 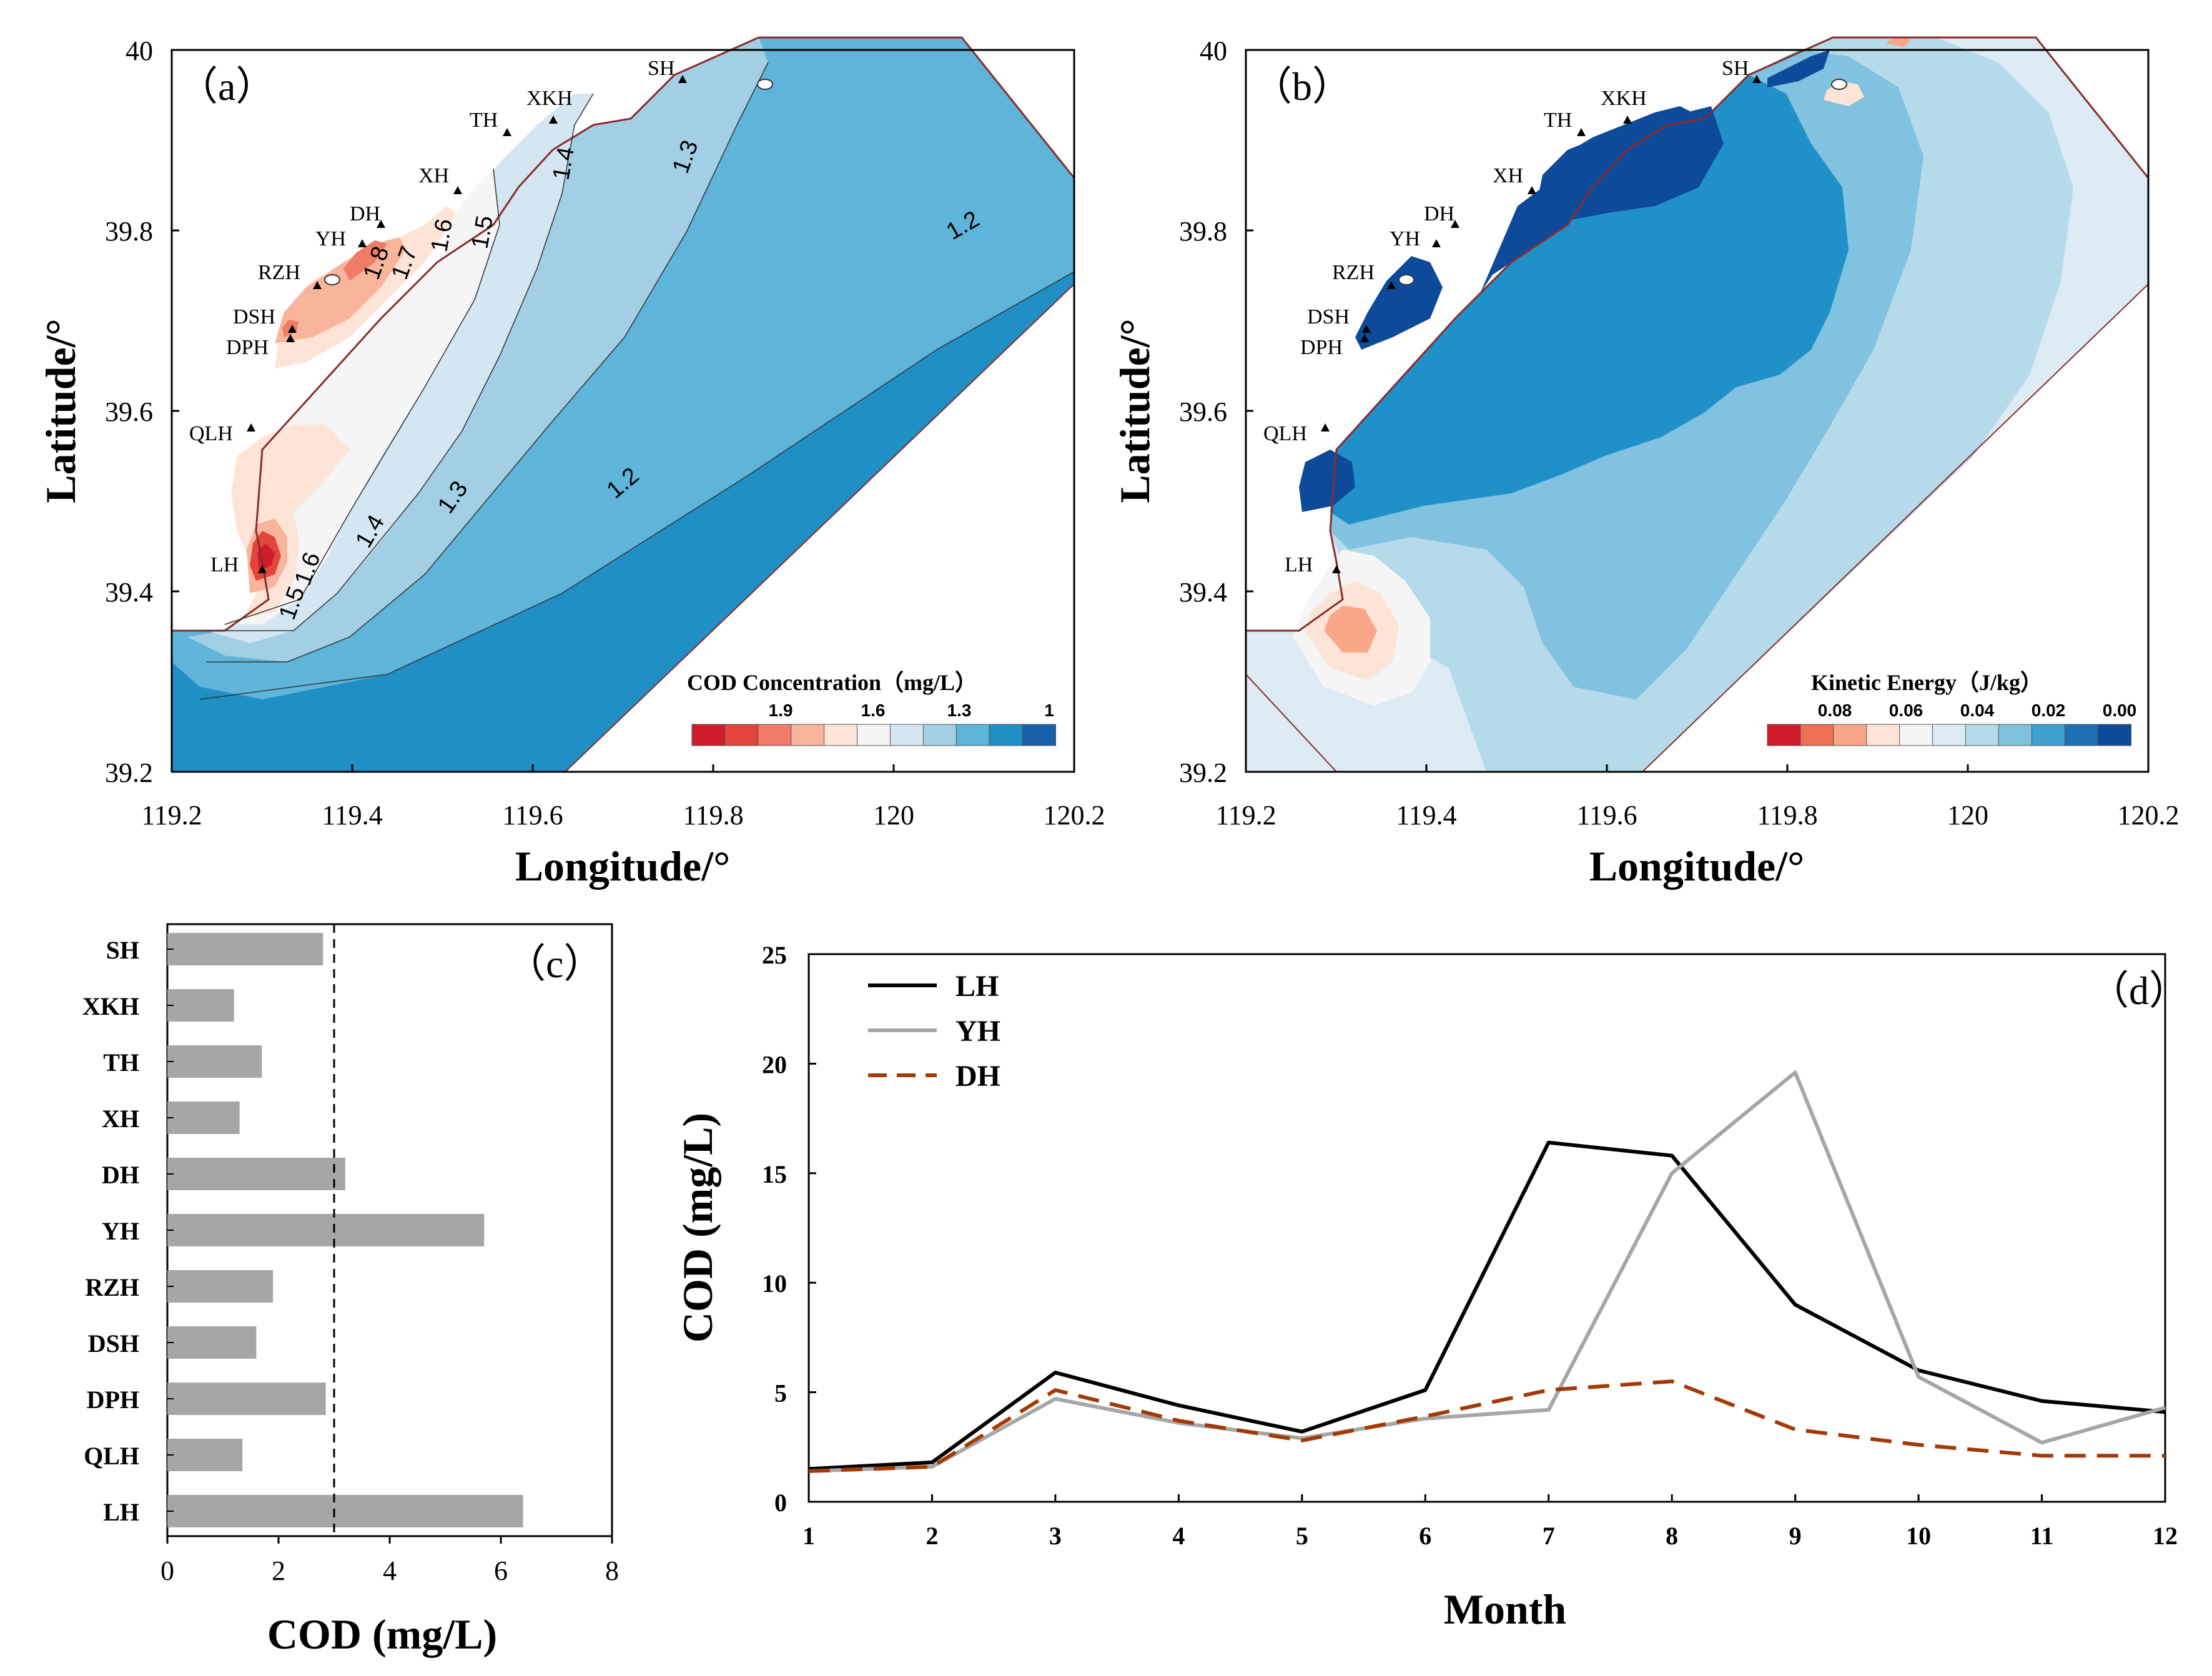 What do you see at coordinates (893, 815) in the screenshot?
I see `x-tick-label: 120` at bounding box center [893, 815].